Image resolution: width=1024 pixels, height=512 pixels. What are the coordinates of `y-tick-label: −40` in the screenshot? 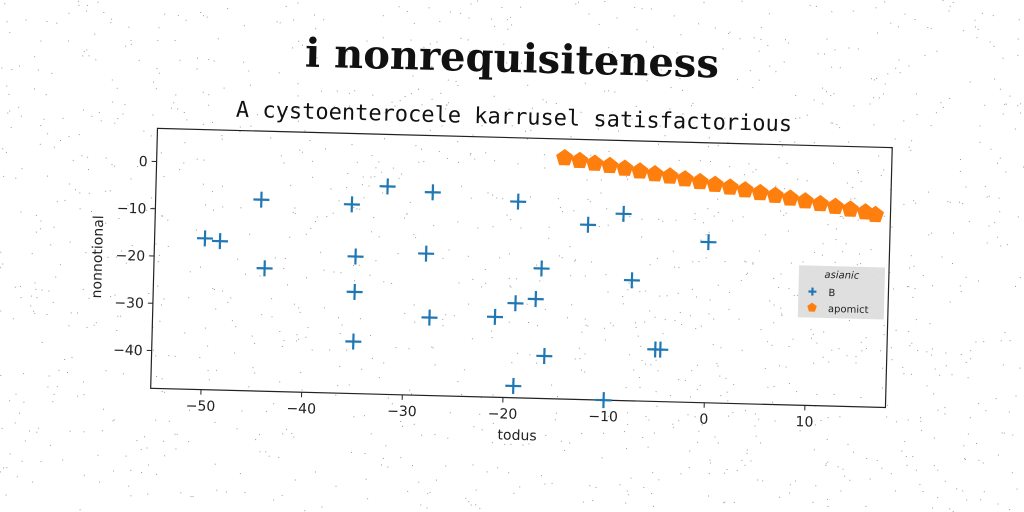 It's located at (128, 350).